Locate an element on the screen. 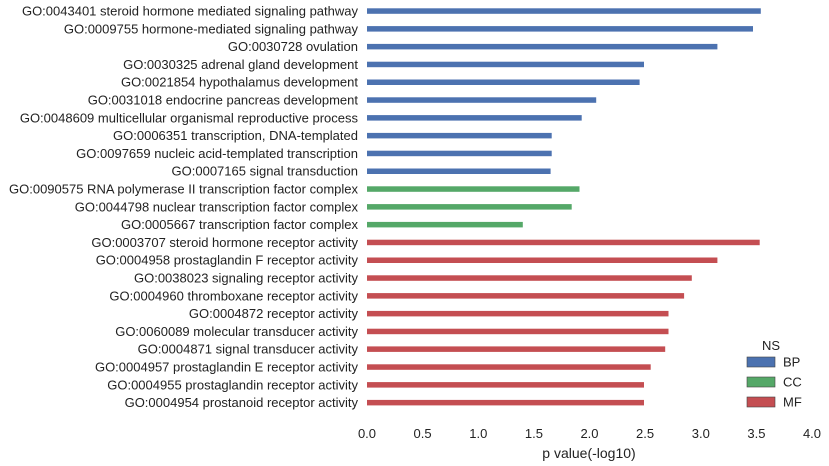  x-tick-label: 2.5 is located at coordinates (645, 433).